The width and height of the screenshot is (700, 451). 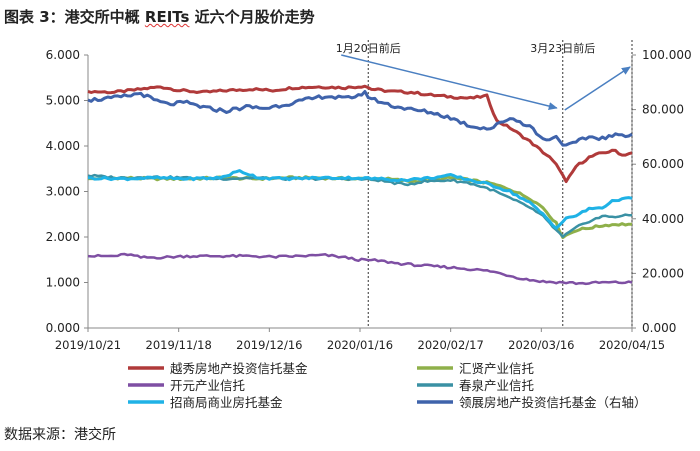 I want to click on x-tick-label: 2020/01/16, so click(x=360, y=345).